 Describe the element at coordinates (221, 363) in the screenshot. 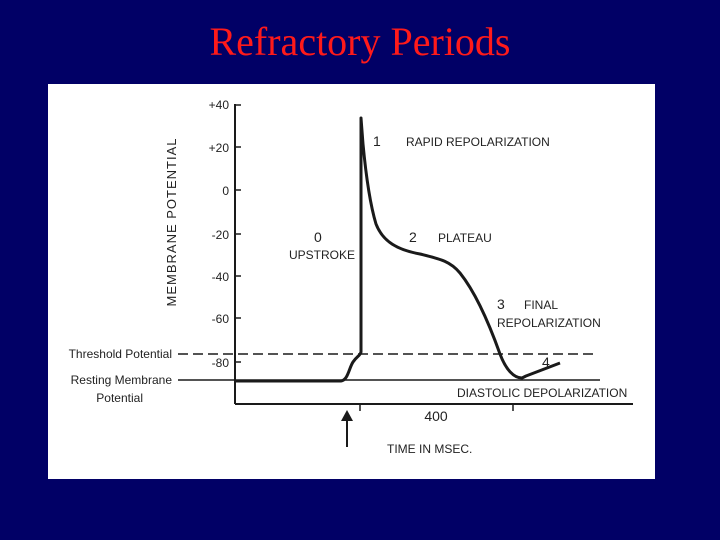

I see `y-tick-label: -80` at that location.